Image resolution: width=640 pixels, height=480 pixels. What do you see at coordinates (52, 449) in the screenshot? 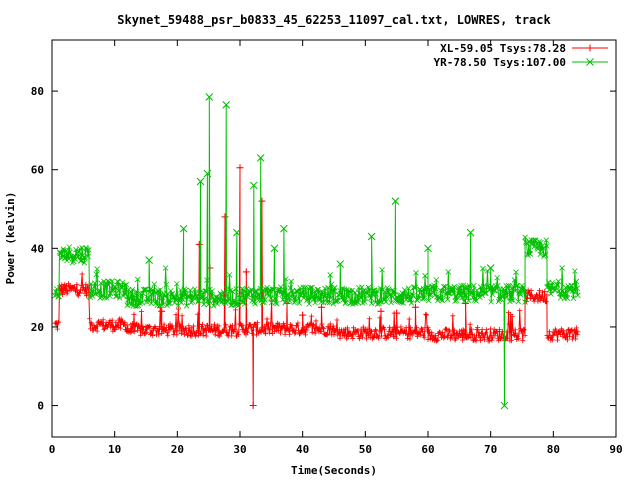
I see `x-tick-label: 0` at bounding box center [52, 449].